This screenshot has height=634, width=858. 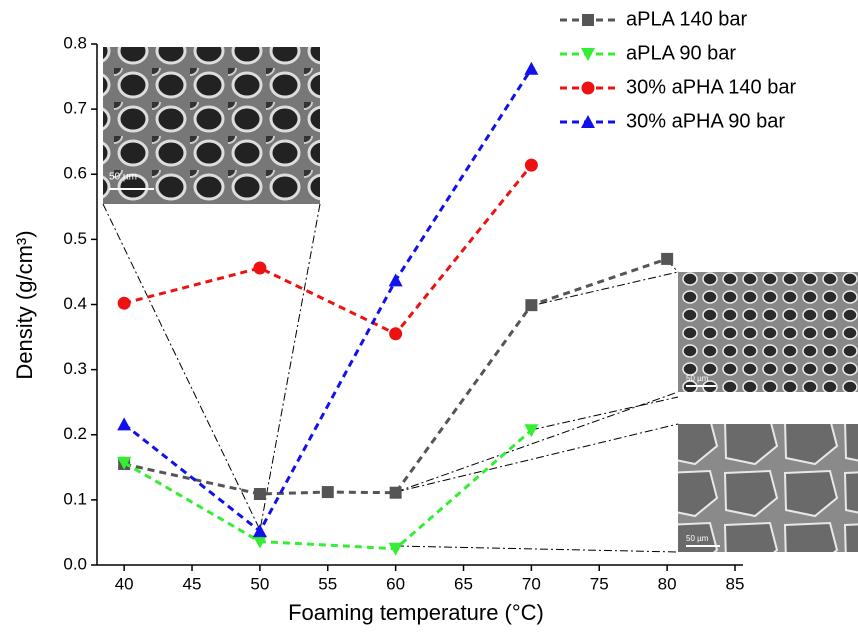 I want to click on legend-label: 30% aPHA 90 bar, so click(x=705, y=121).